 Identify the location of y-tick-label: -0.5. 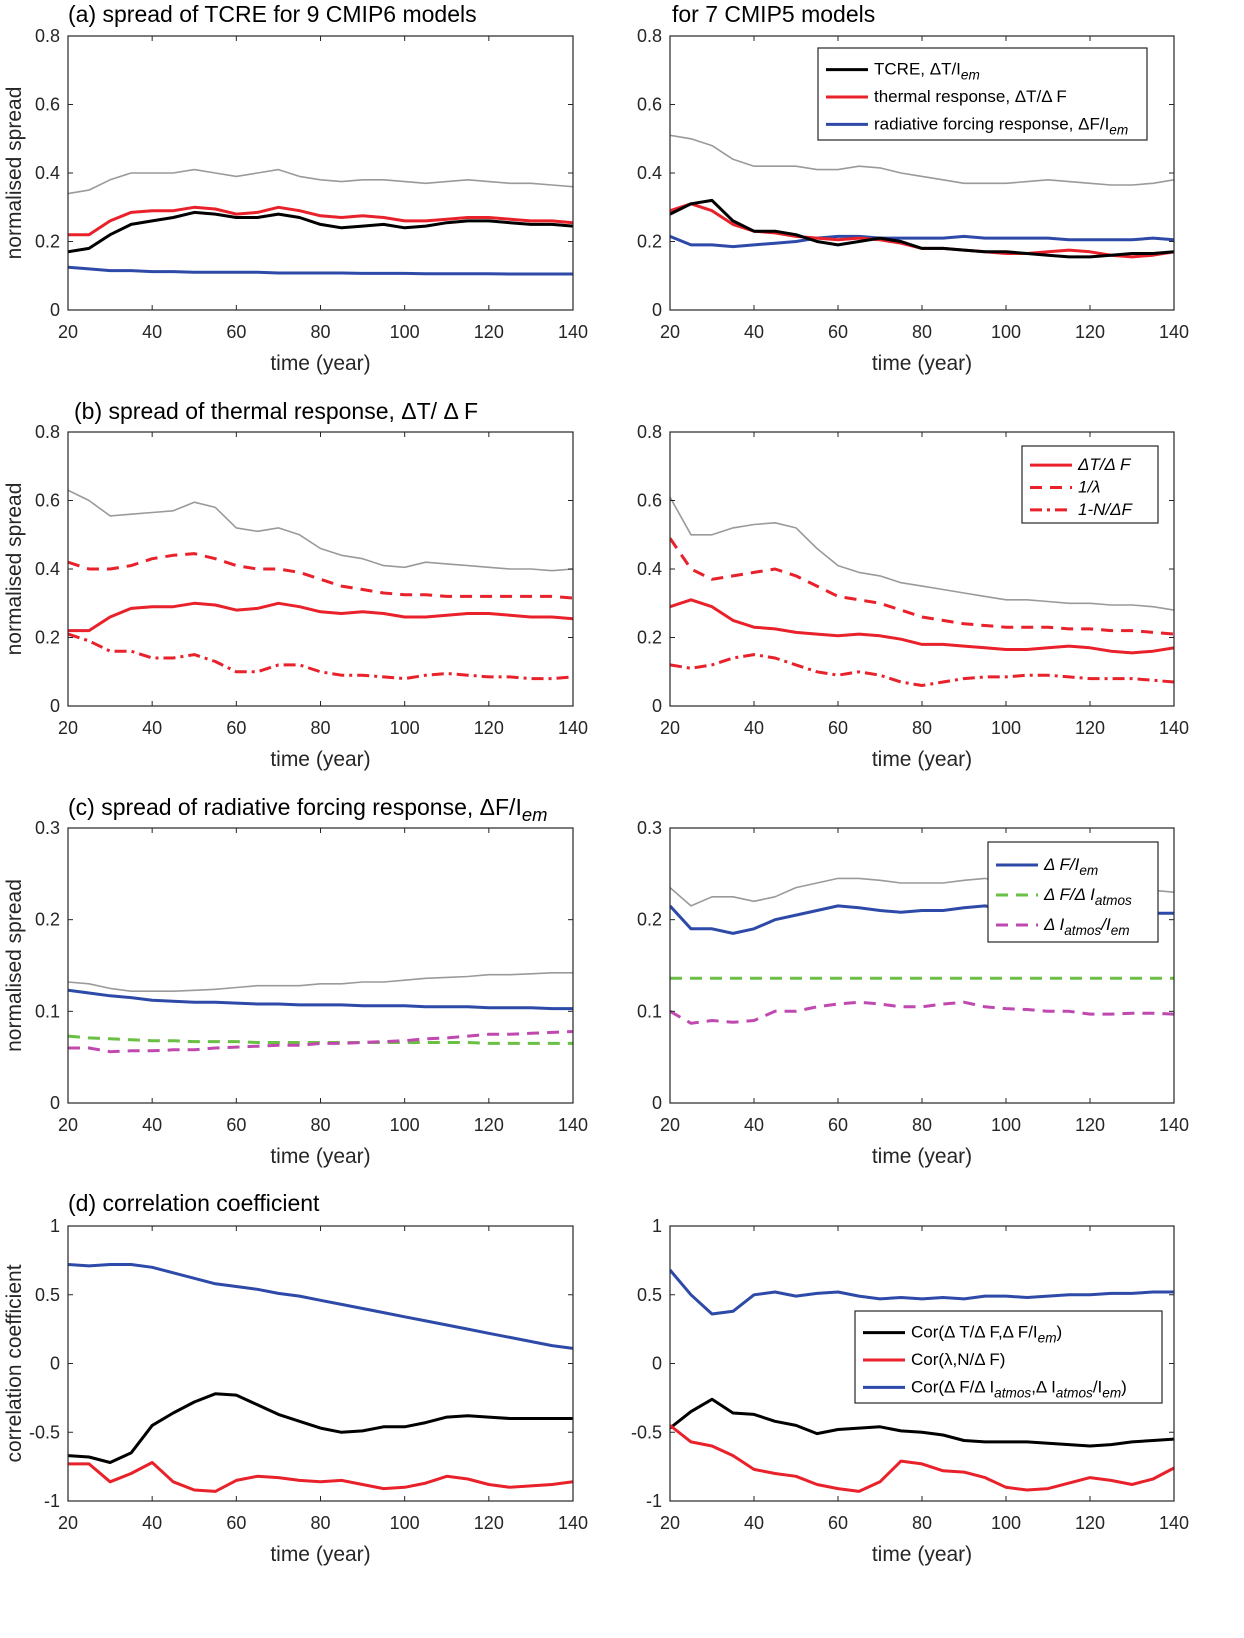
(646, 1432).